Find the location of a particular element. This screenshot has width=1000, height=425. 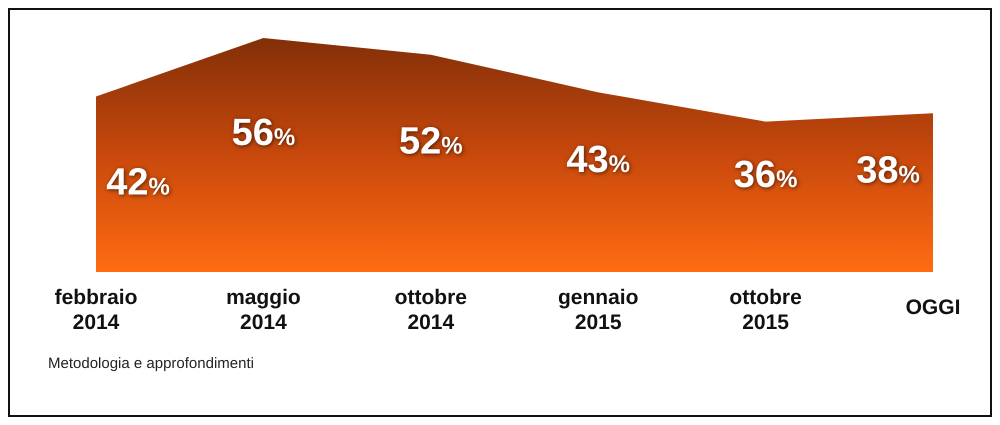

data-label: 36% is located at coordinates (766, 175).